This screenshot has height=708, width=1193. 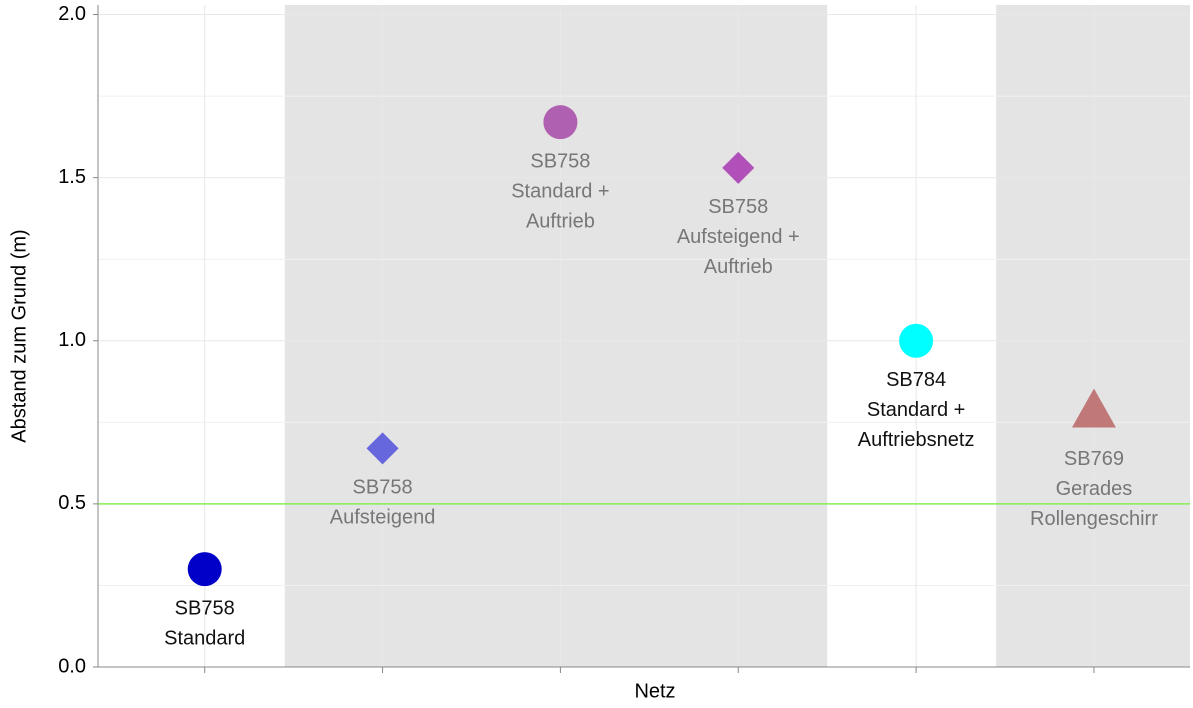 What do you see at coordinates (72, 177) in the screenshot?
I see `y-tick-label: 1.5` at bounding box center [72, 177].